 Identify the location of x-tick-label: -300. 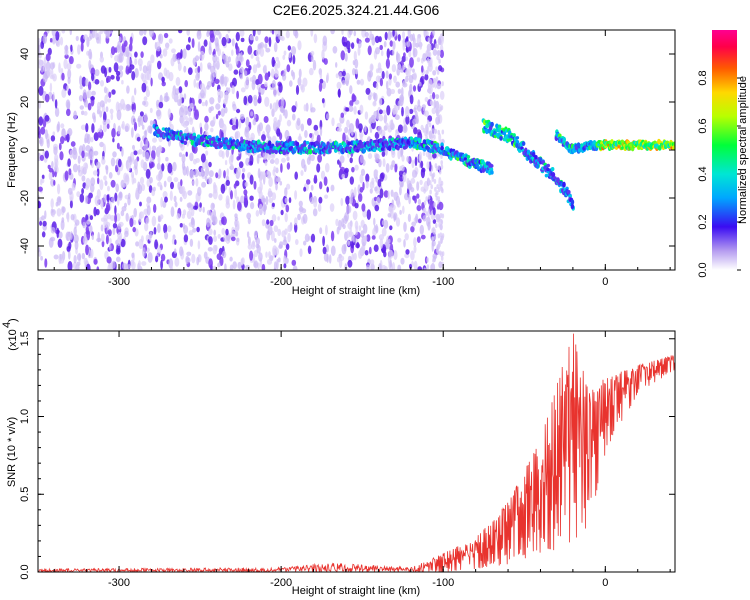
(119, 282).